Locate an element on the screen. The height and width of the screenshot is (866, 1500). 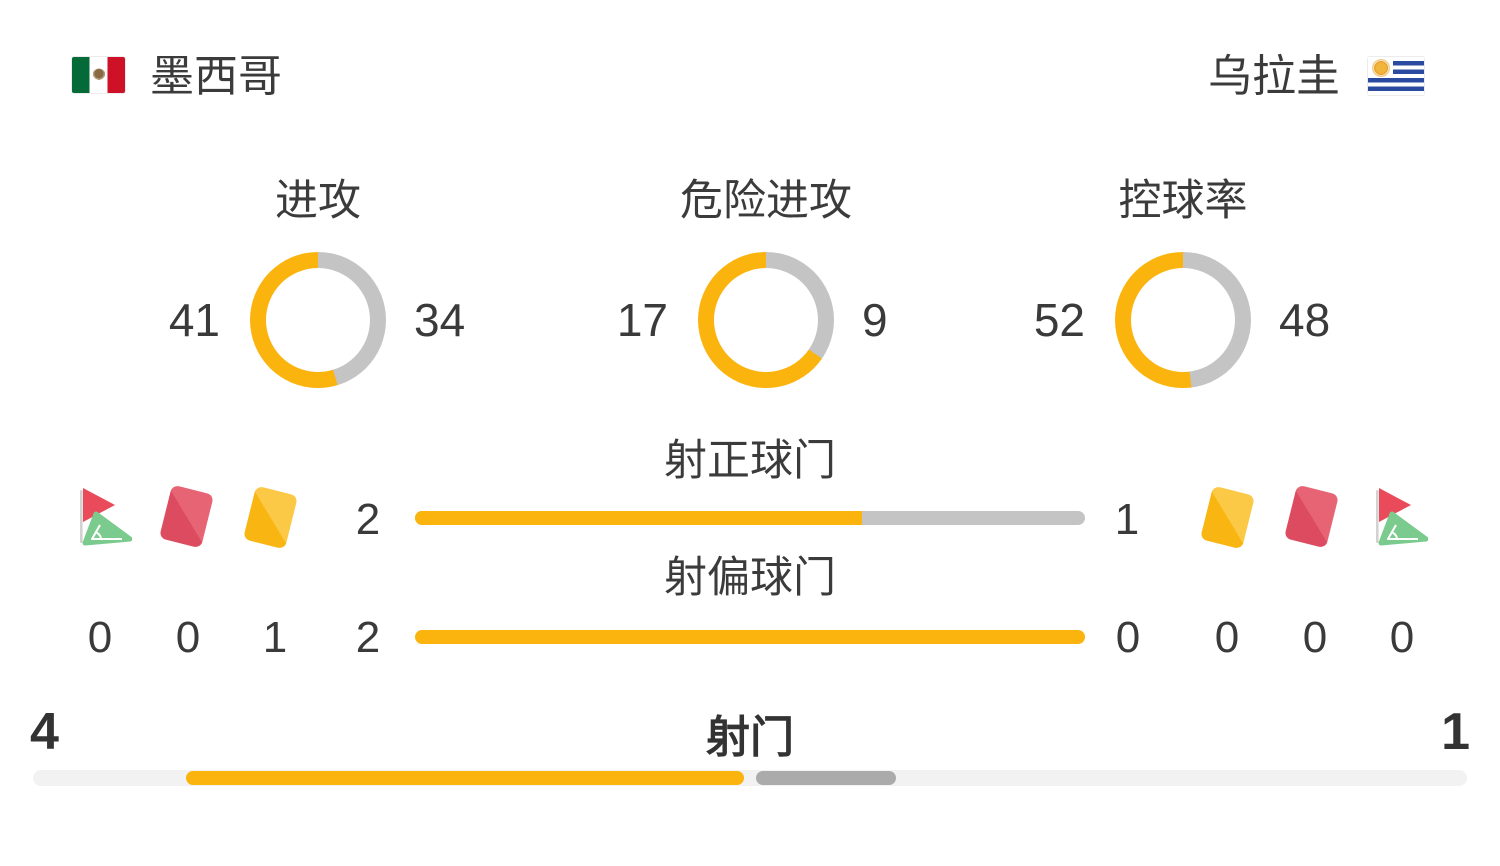
shots-off-target-bar-home-fill is located at coordinates (750, 637).